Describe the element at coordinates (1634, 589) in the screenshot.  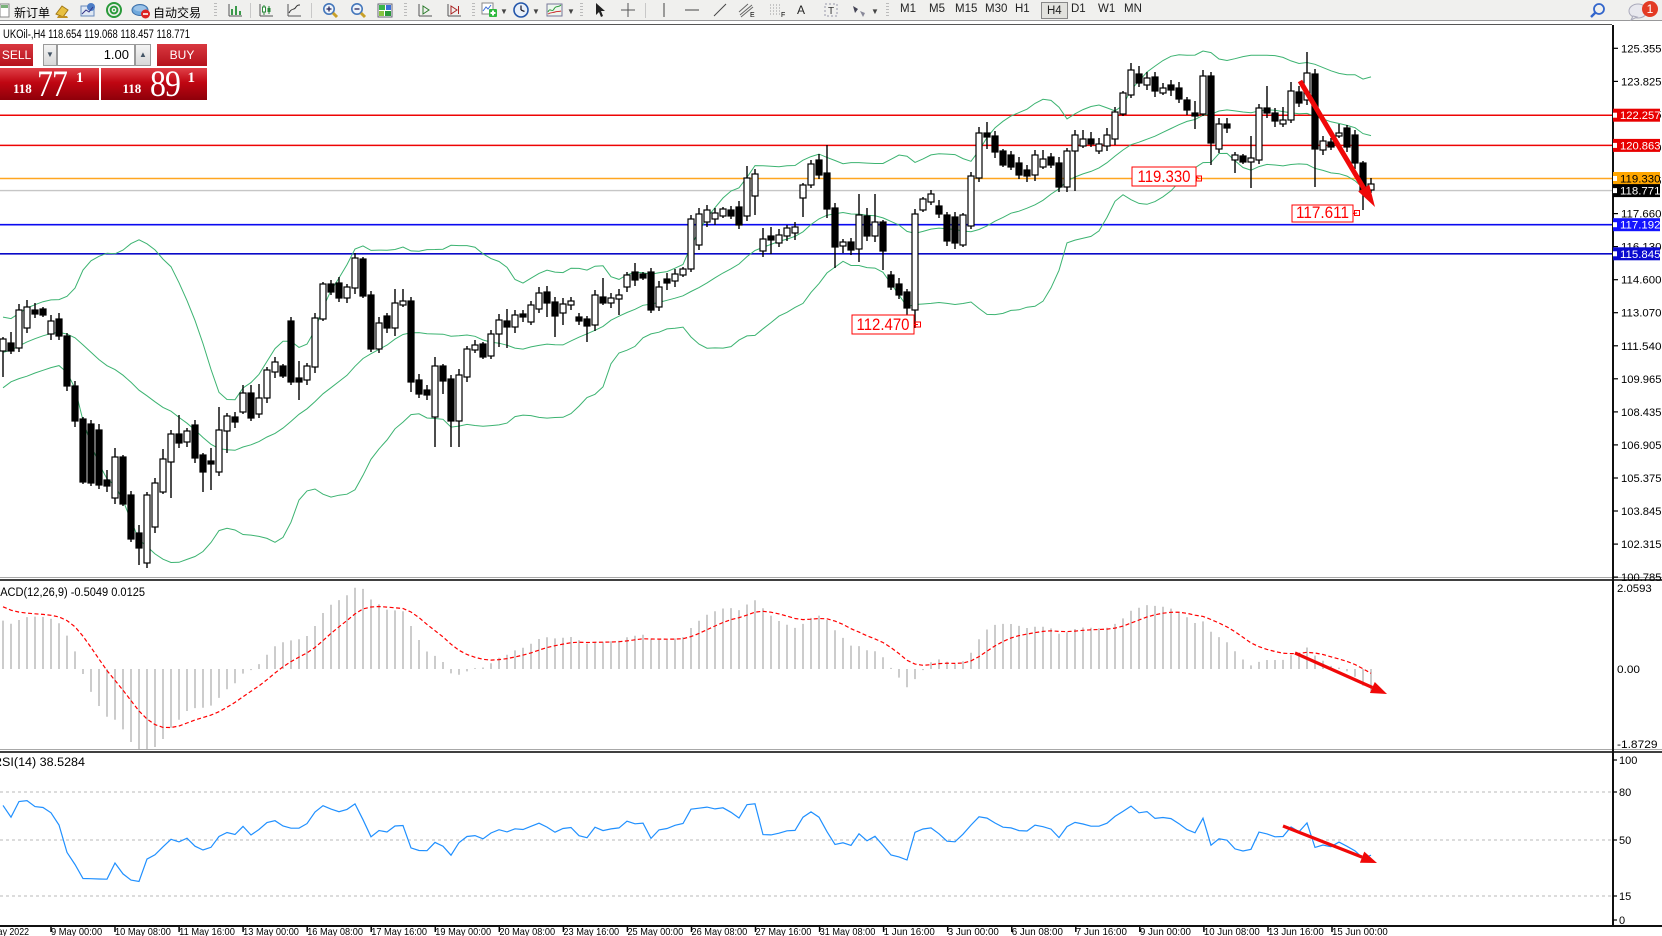
I see `svg-text: 2.0593` at that location.